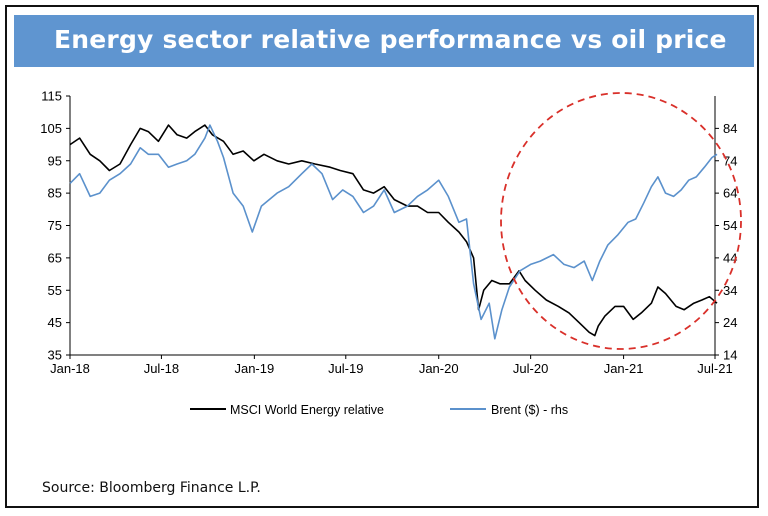 The image size is (768, 516). I want to click on right-tick-label: 44, so click(730, 257).